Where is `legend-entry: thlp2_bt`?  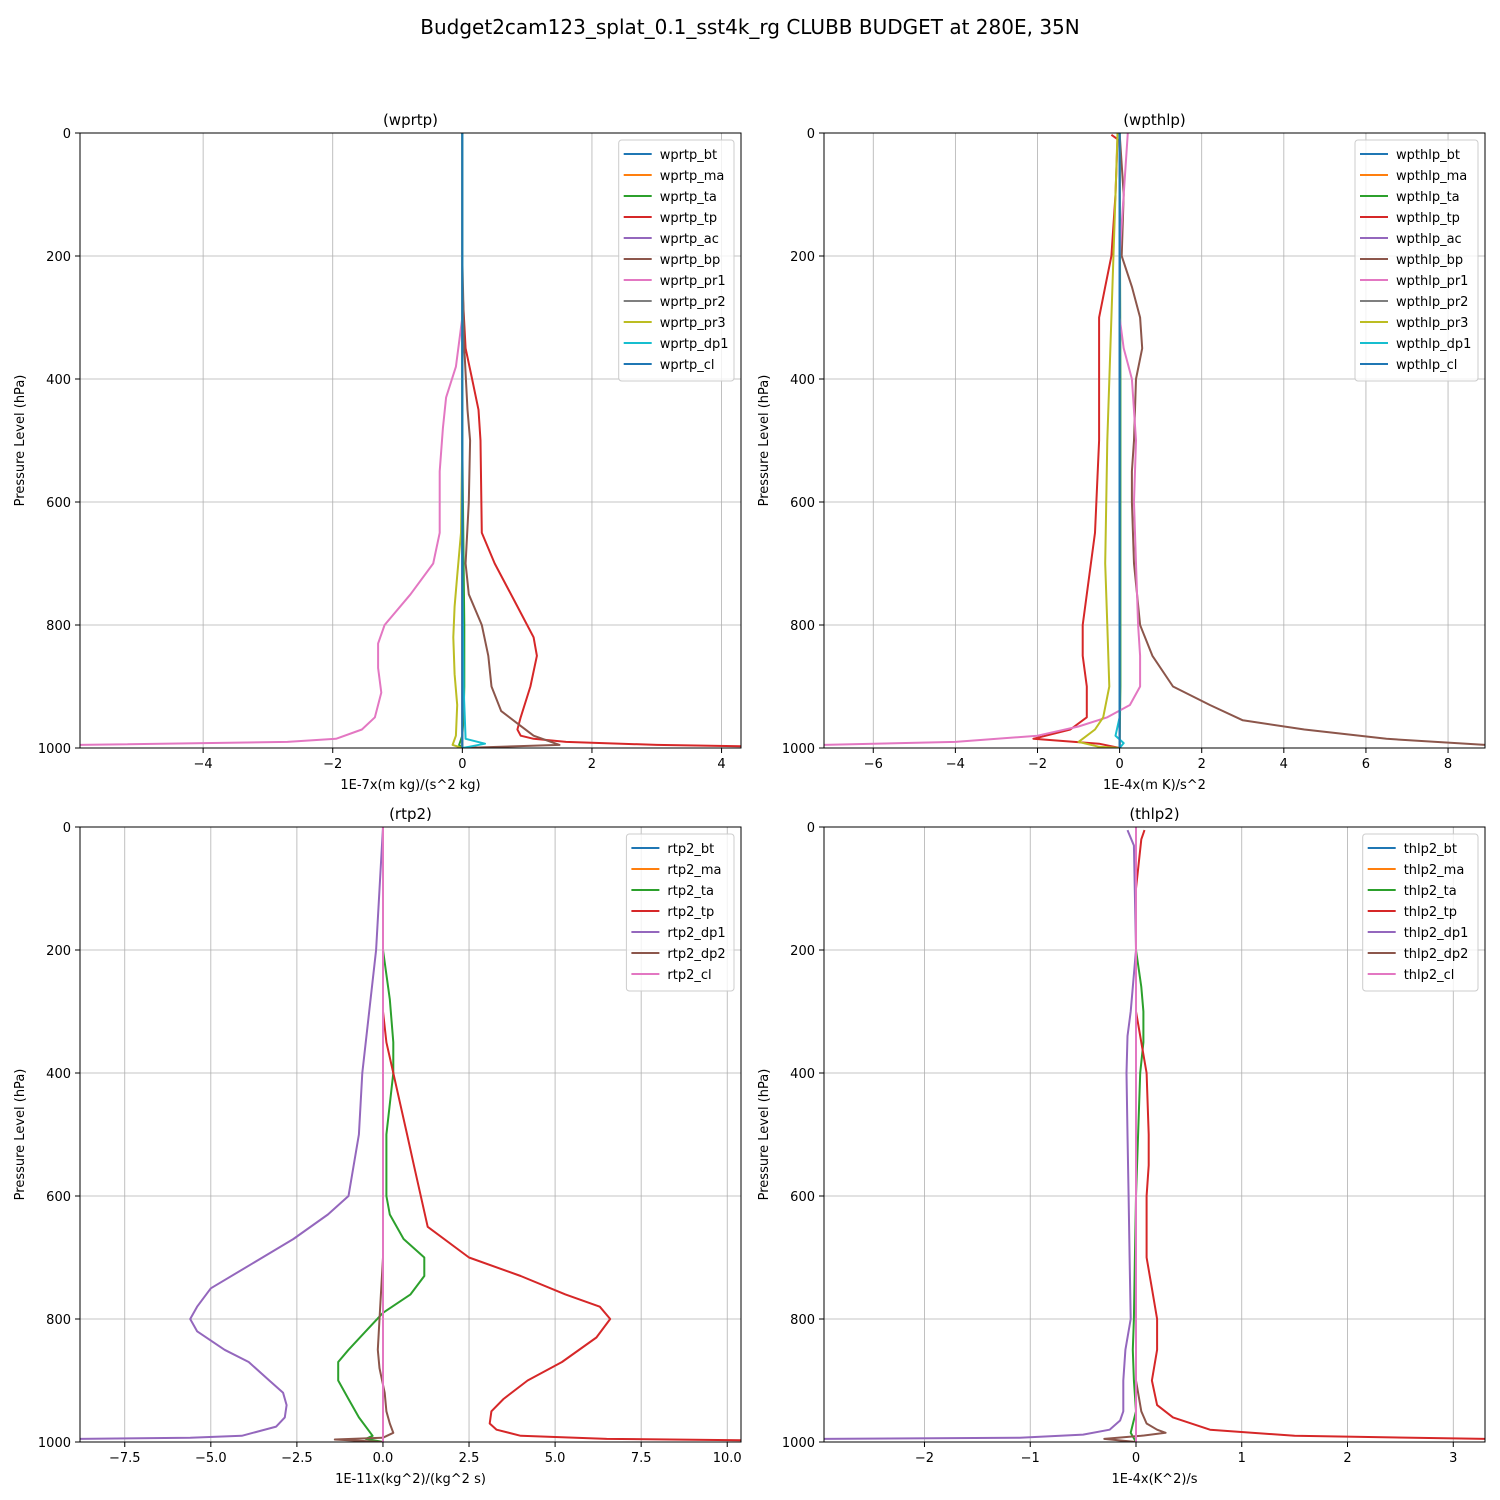 legend-entry: thlp2_bt is located at coordinates (1430, 849).